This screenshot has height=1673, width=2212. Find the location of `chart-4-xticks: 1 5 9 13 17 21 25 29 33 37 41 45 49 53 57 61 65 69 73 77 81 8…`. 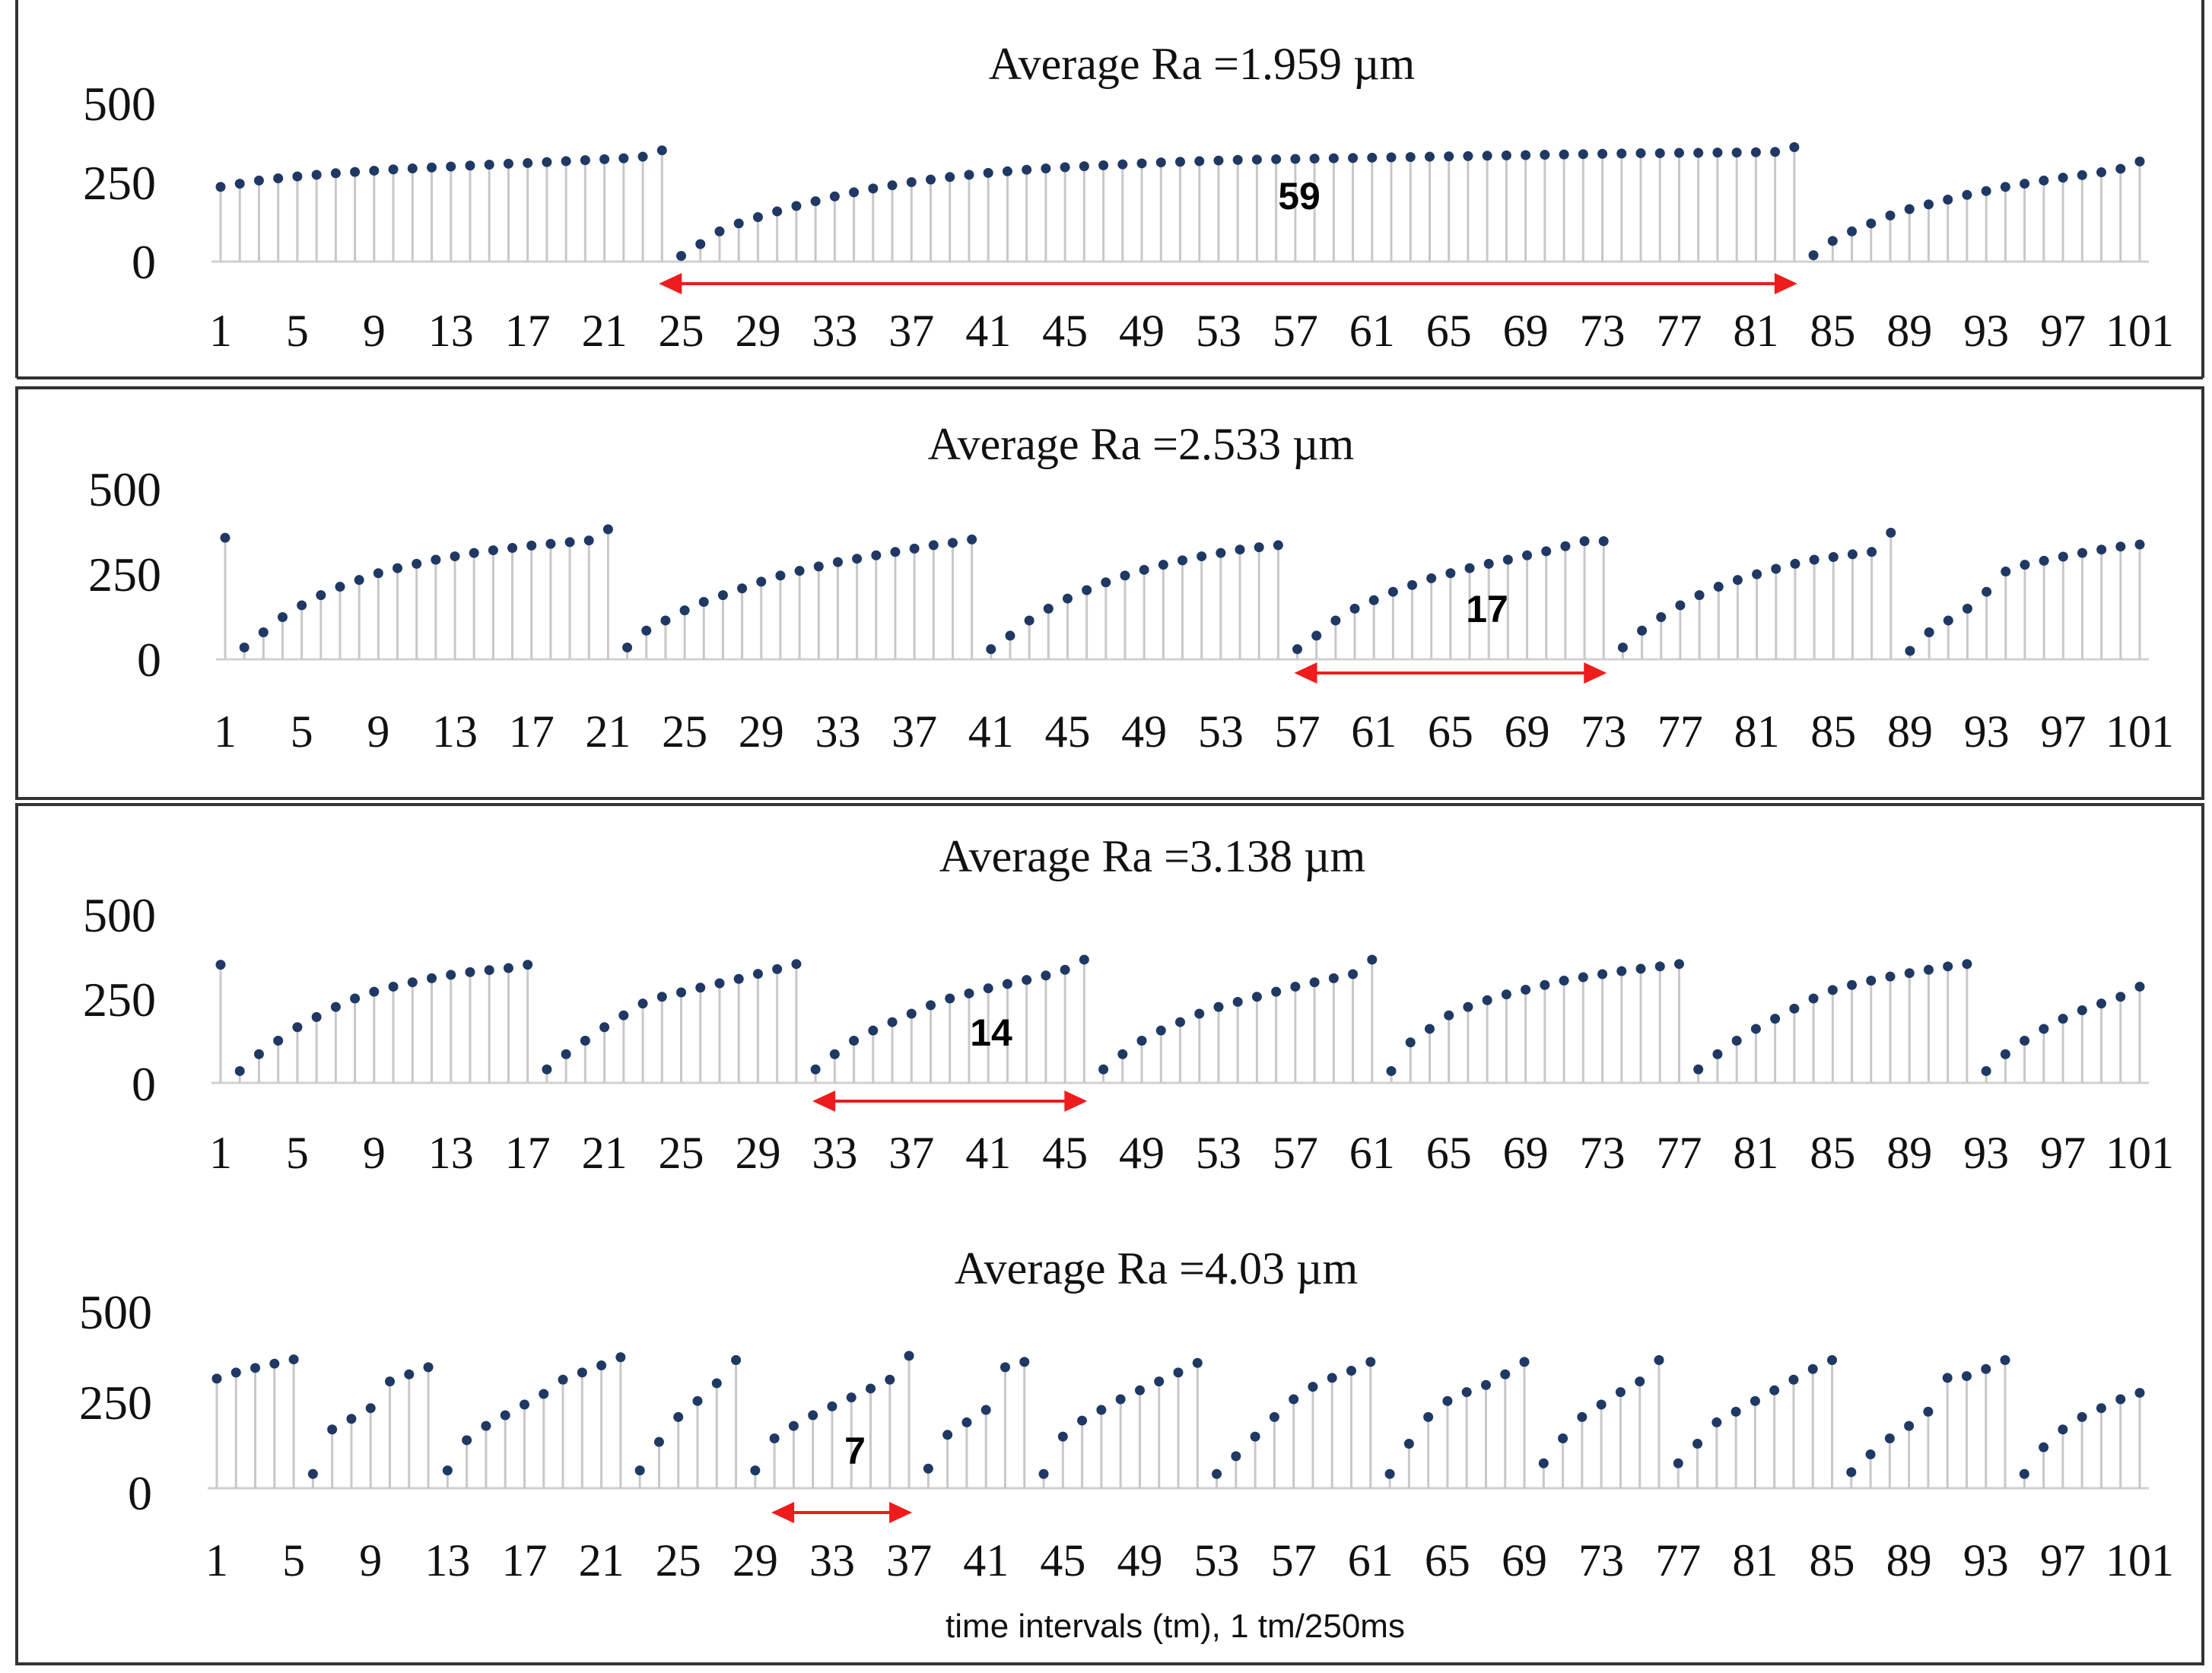

chart-4-xticks: 1 5 9 13 17 21 25 29 33 37 41 45 49 53 57 61 65 69 73 77 81 8… is located at coordinates (1190, 1560).